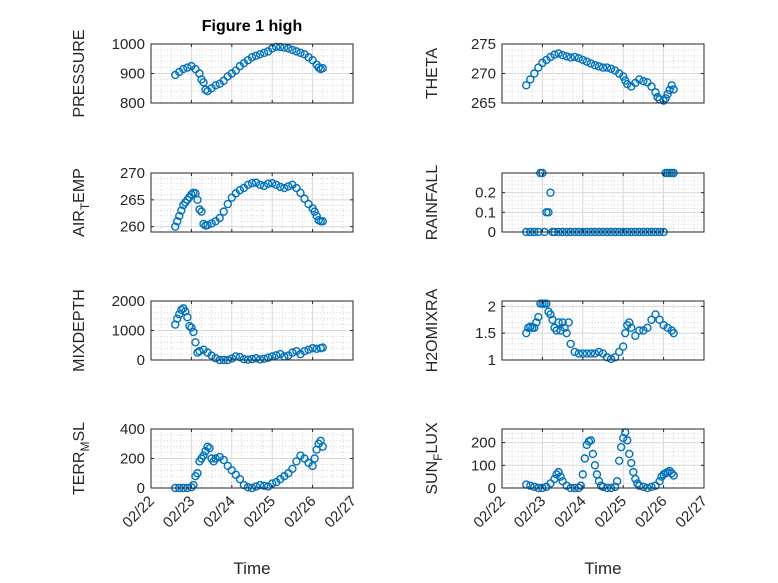 This screenshot has height=583, width=778. What do you see at coordinates (483, 103) in the screenshot?
I see `theta-y-tick-label: 265` at bounding box center [483, 103].